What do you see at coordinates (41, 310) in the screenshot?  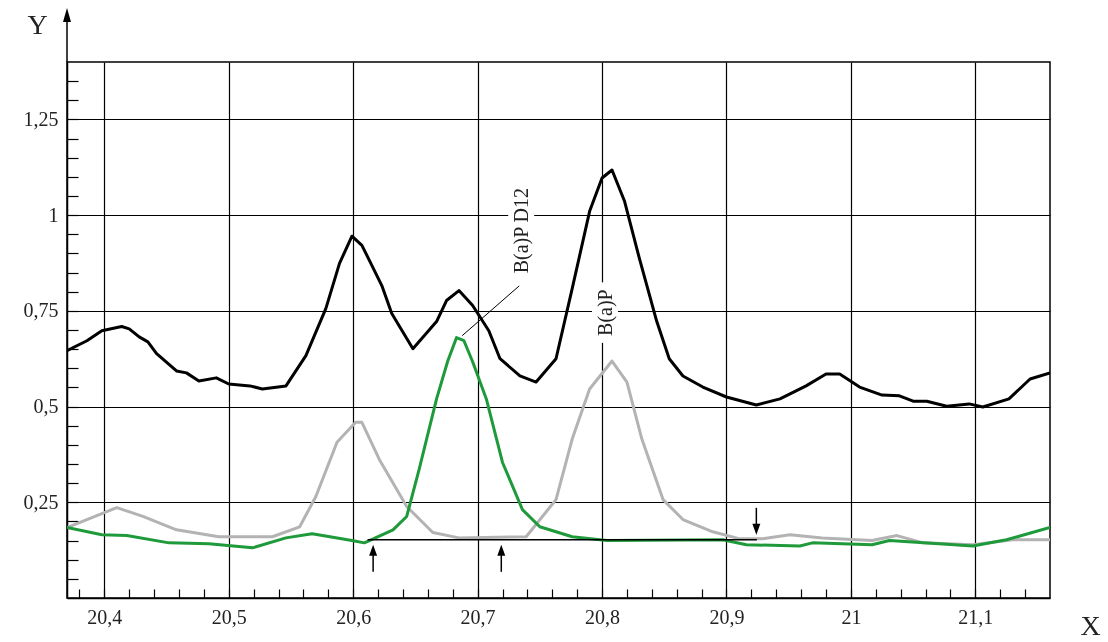 I see `y-tick-label: 0,75` at bounding box center [41, 310].